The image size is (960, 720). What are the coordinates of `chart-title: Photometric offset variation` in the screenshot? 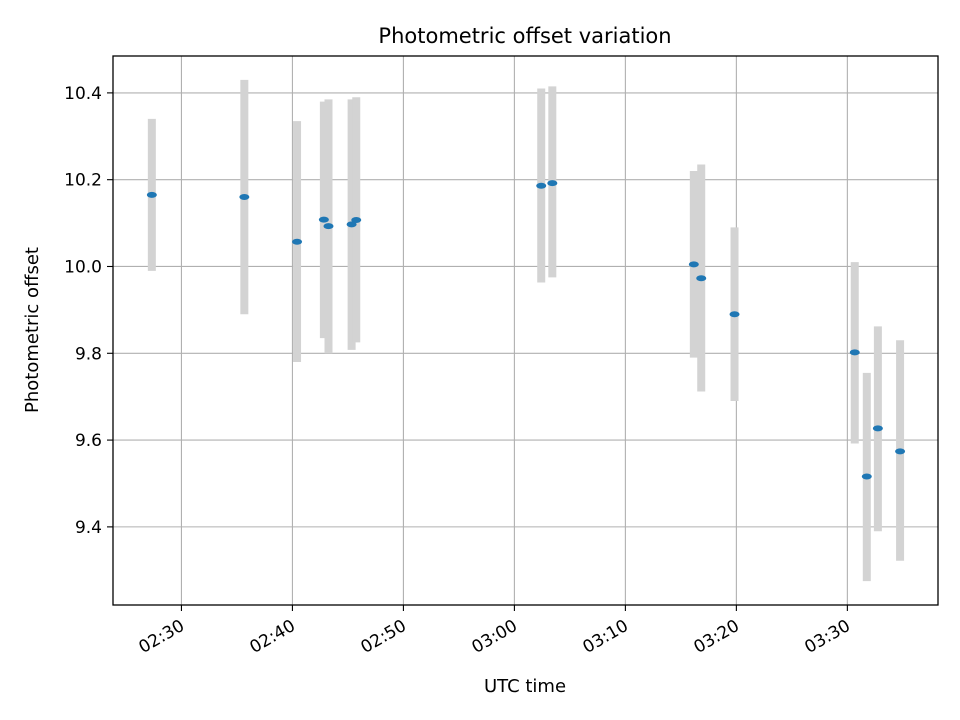 It's located at (524, 36).